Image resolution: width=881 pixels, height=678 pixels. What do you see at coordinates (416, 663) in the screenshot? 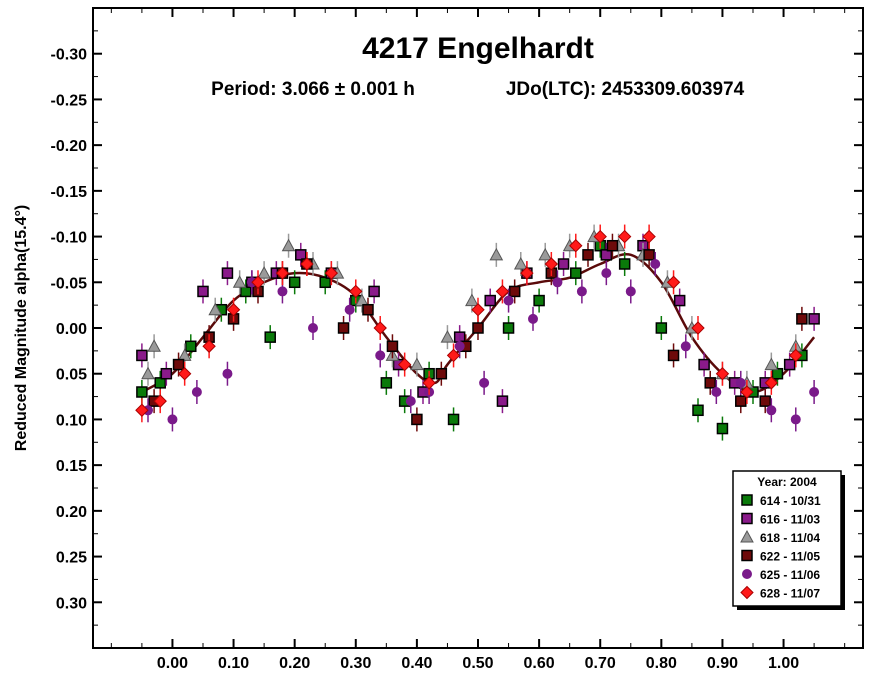
I see `x-tick-label: 0.40` at bounding box center [416, 663].